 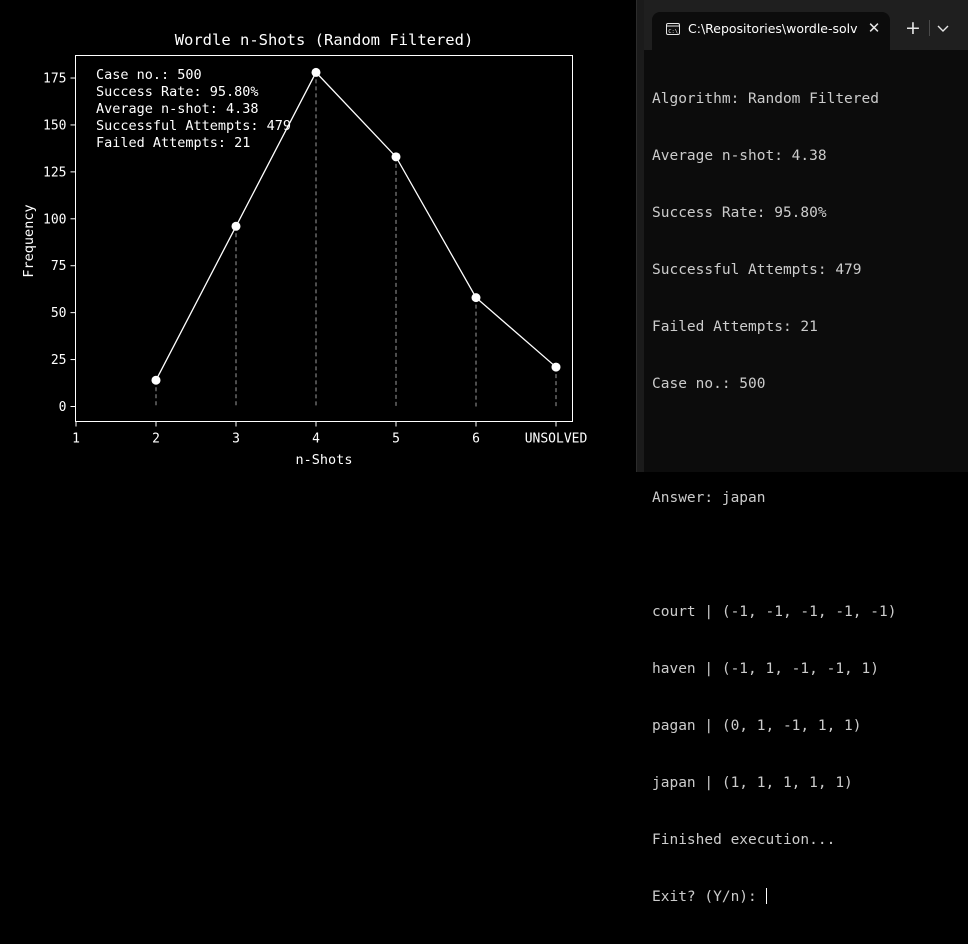 What do you see at coordinates (556, 439) in the screenshot?
I see `x-tick-label: UNSOLVED` at bounding box center [556, 439].